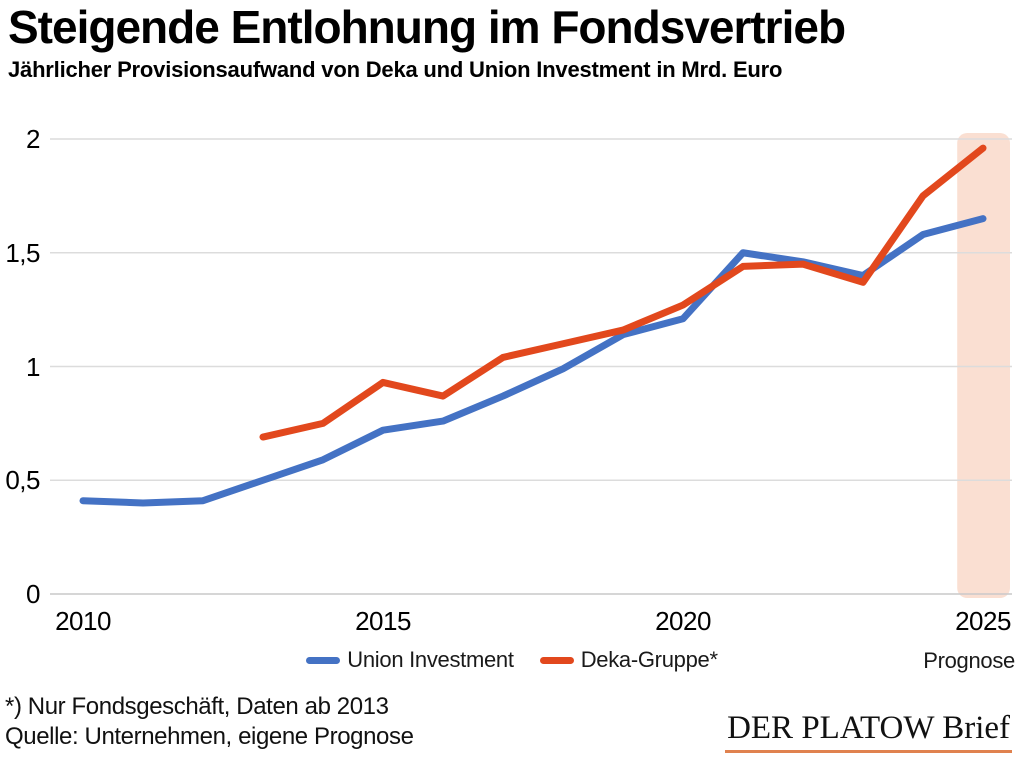 Image resolution: width=1024 pixels, height=758 pixels. I want to click on forecast-band-label: Prognose, so click(969, 660).